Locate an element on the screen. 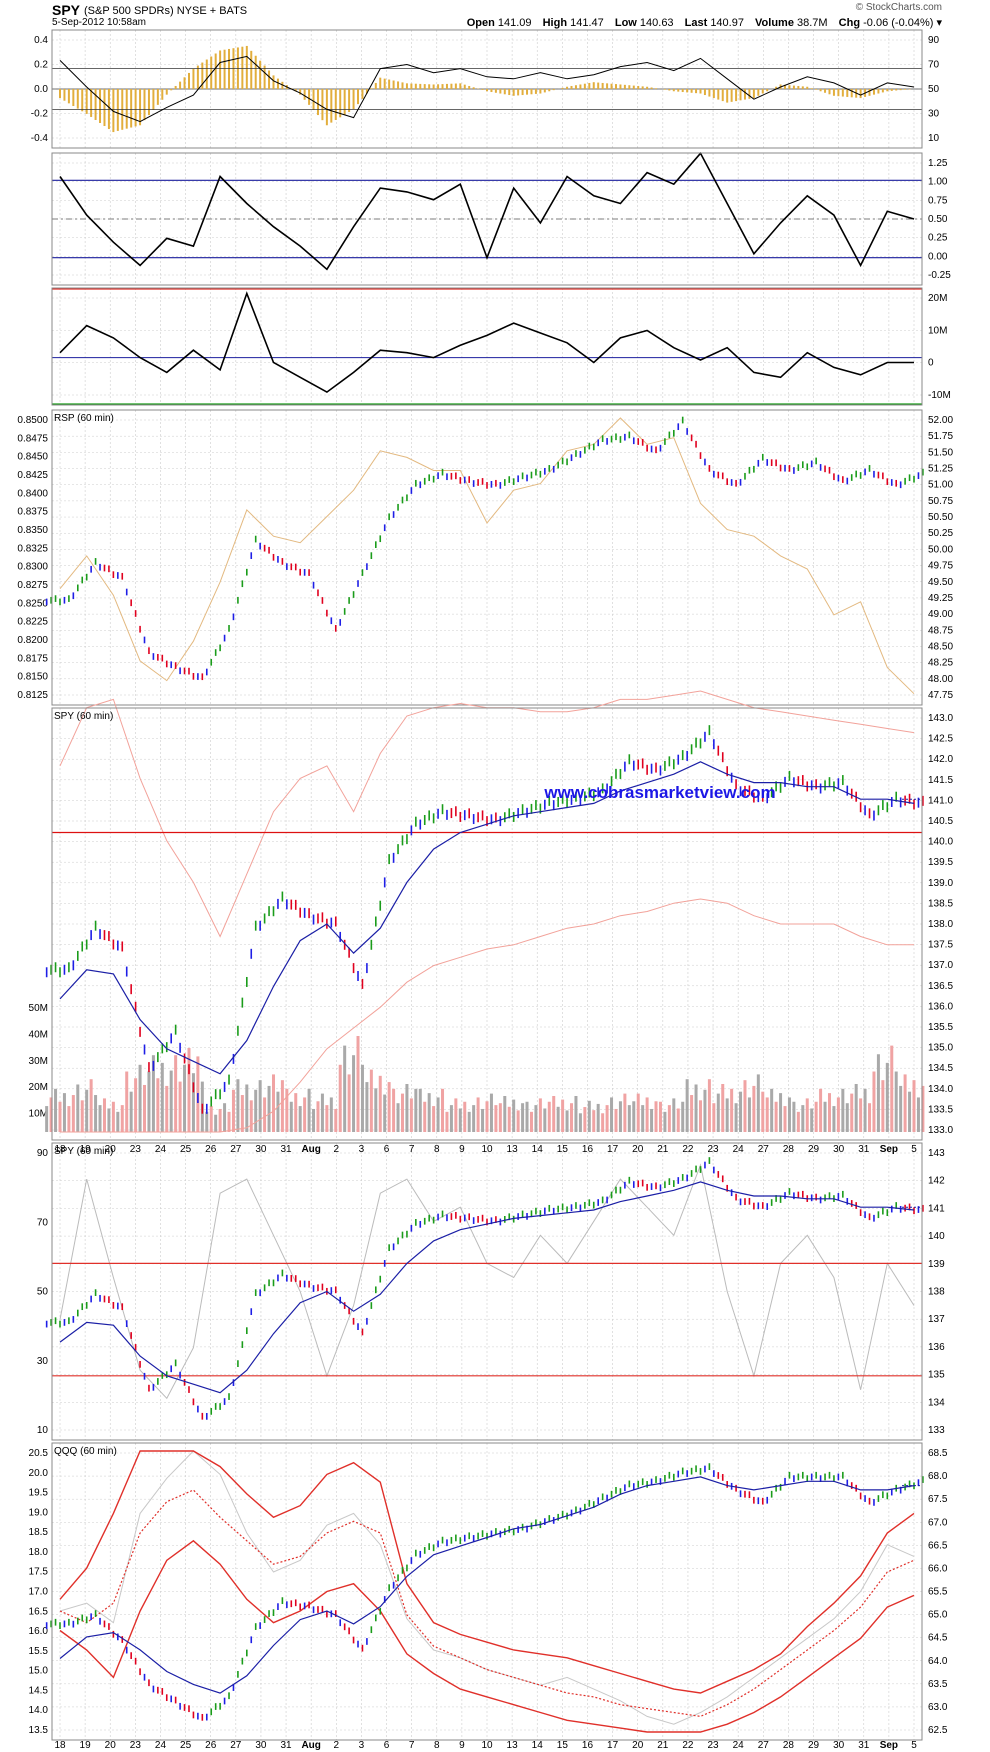 This screenshot has width=990, height=1752. volume-tick: 40M is located at coordinates (38, 1034).